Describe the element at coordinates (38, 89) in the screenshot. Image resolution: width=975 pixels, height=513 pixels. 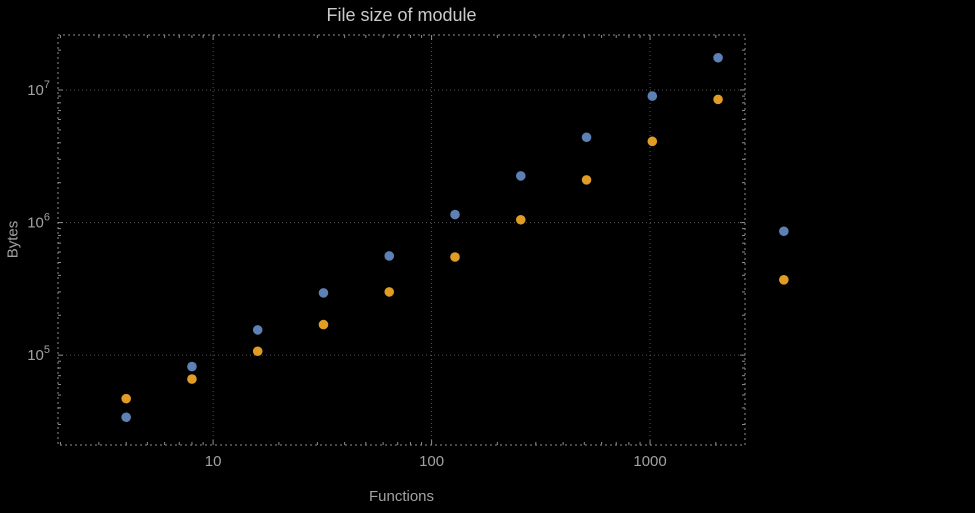
I see `y-tick-label: 10⁷` at that location.